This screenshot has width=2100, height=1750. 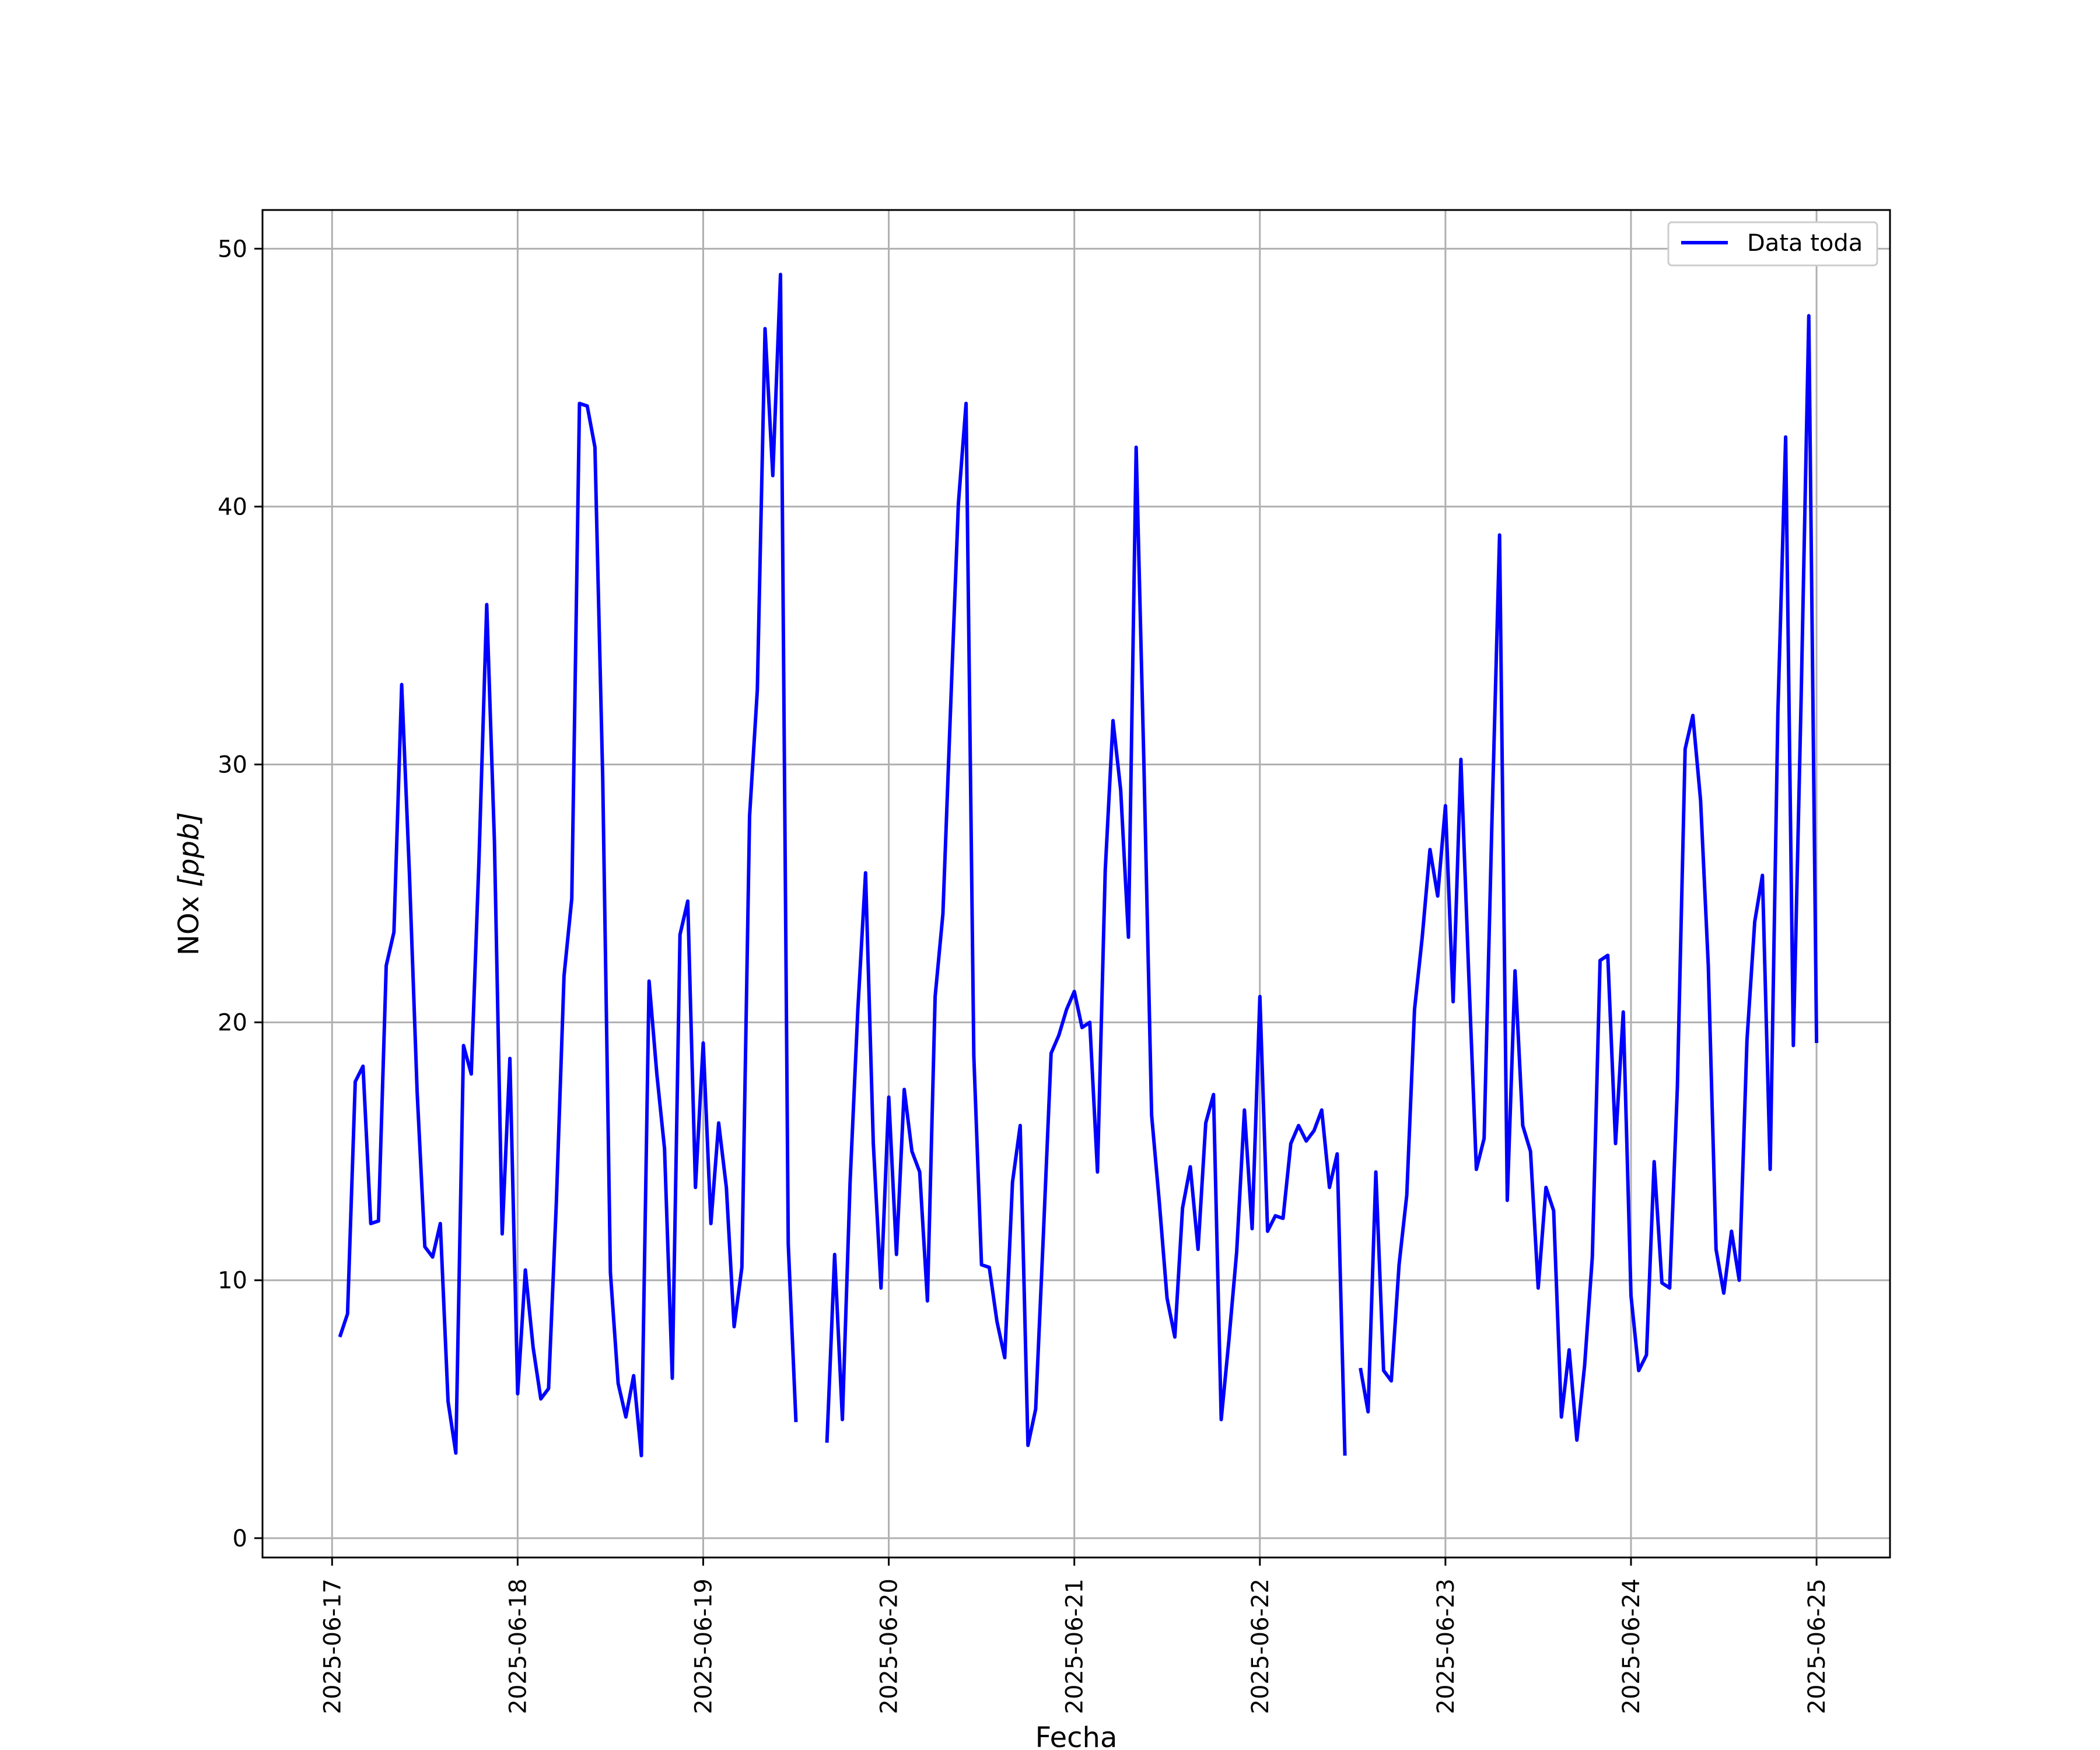 What do you see at coordinates (1260, 1646) in the screenshot?
I see `x-tick-label: 2025-06-22` at bounding box center [1260, 1646].